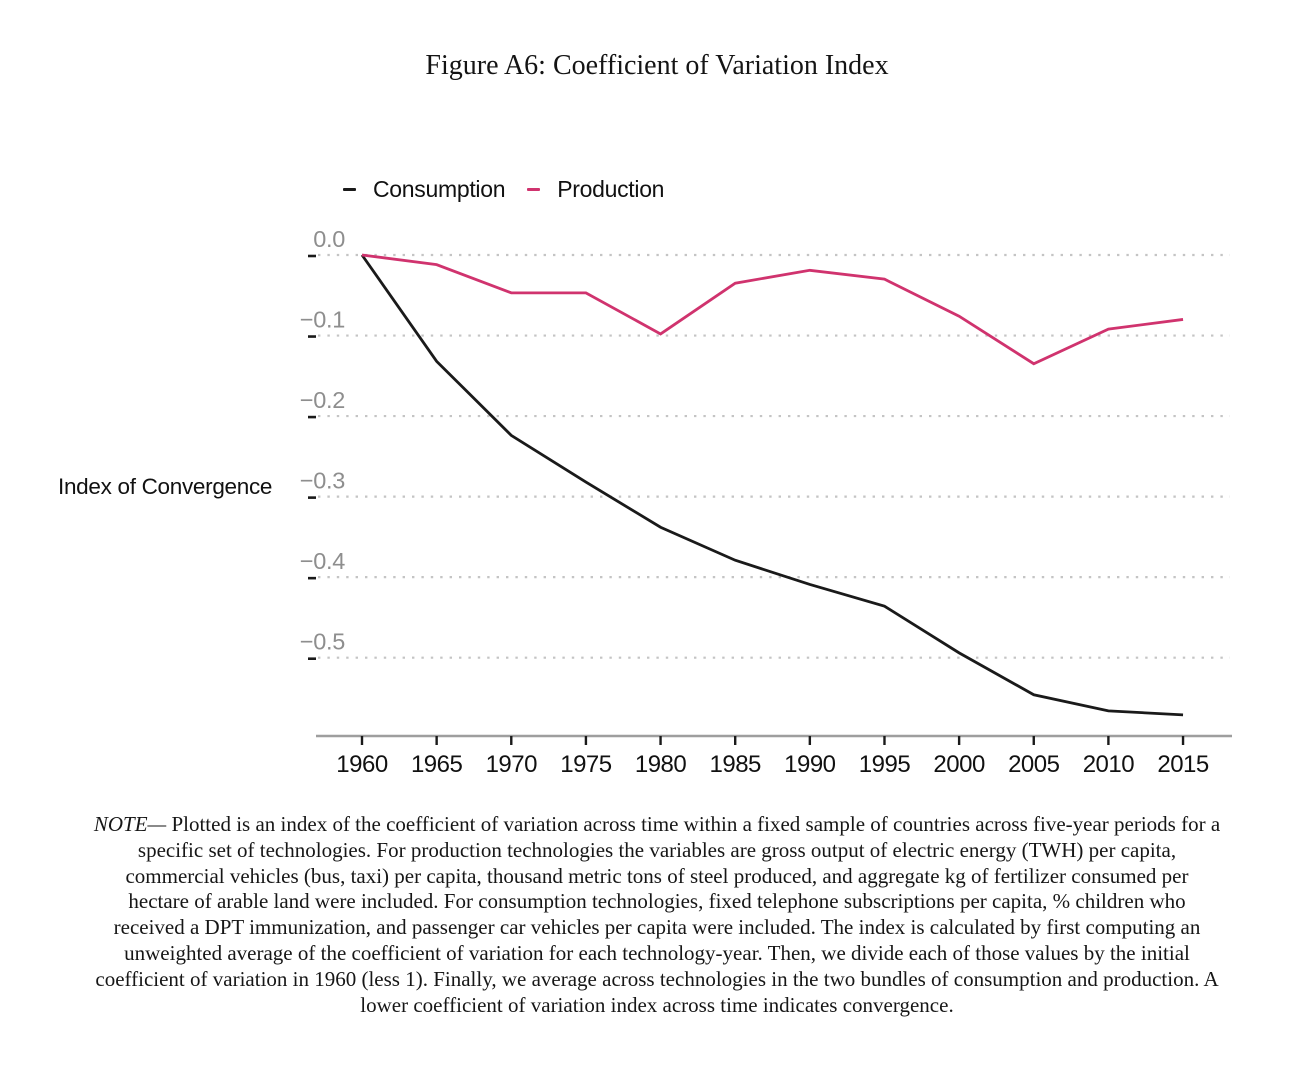 This screenshot has height=1066, width=1314. What do you see at coordinates (611, 188) in the screenshot?
I see `legend-label-production: Production` at bounding box center [611, 188].